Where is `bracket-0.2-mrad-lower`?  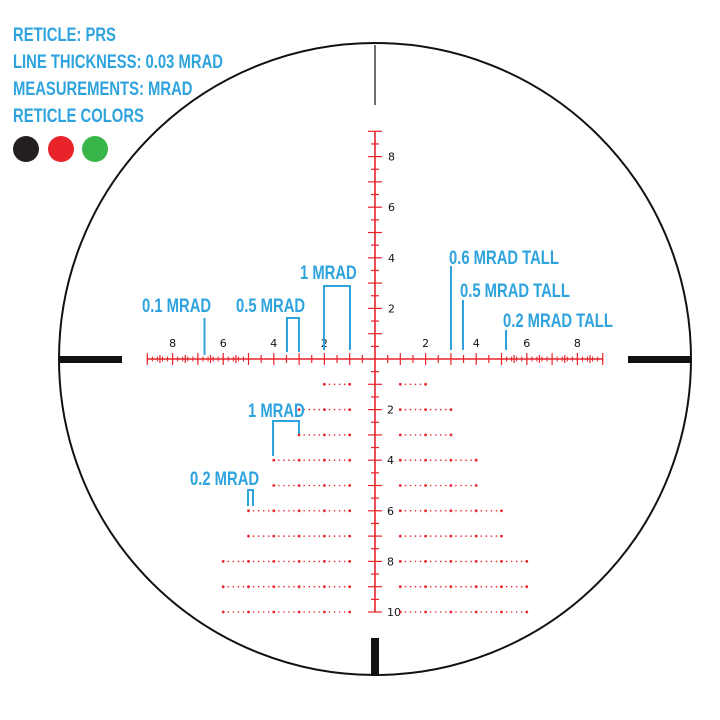
bracket-0.2-mrad-lower is located at coordinates (250, 497).